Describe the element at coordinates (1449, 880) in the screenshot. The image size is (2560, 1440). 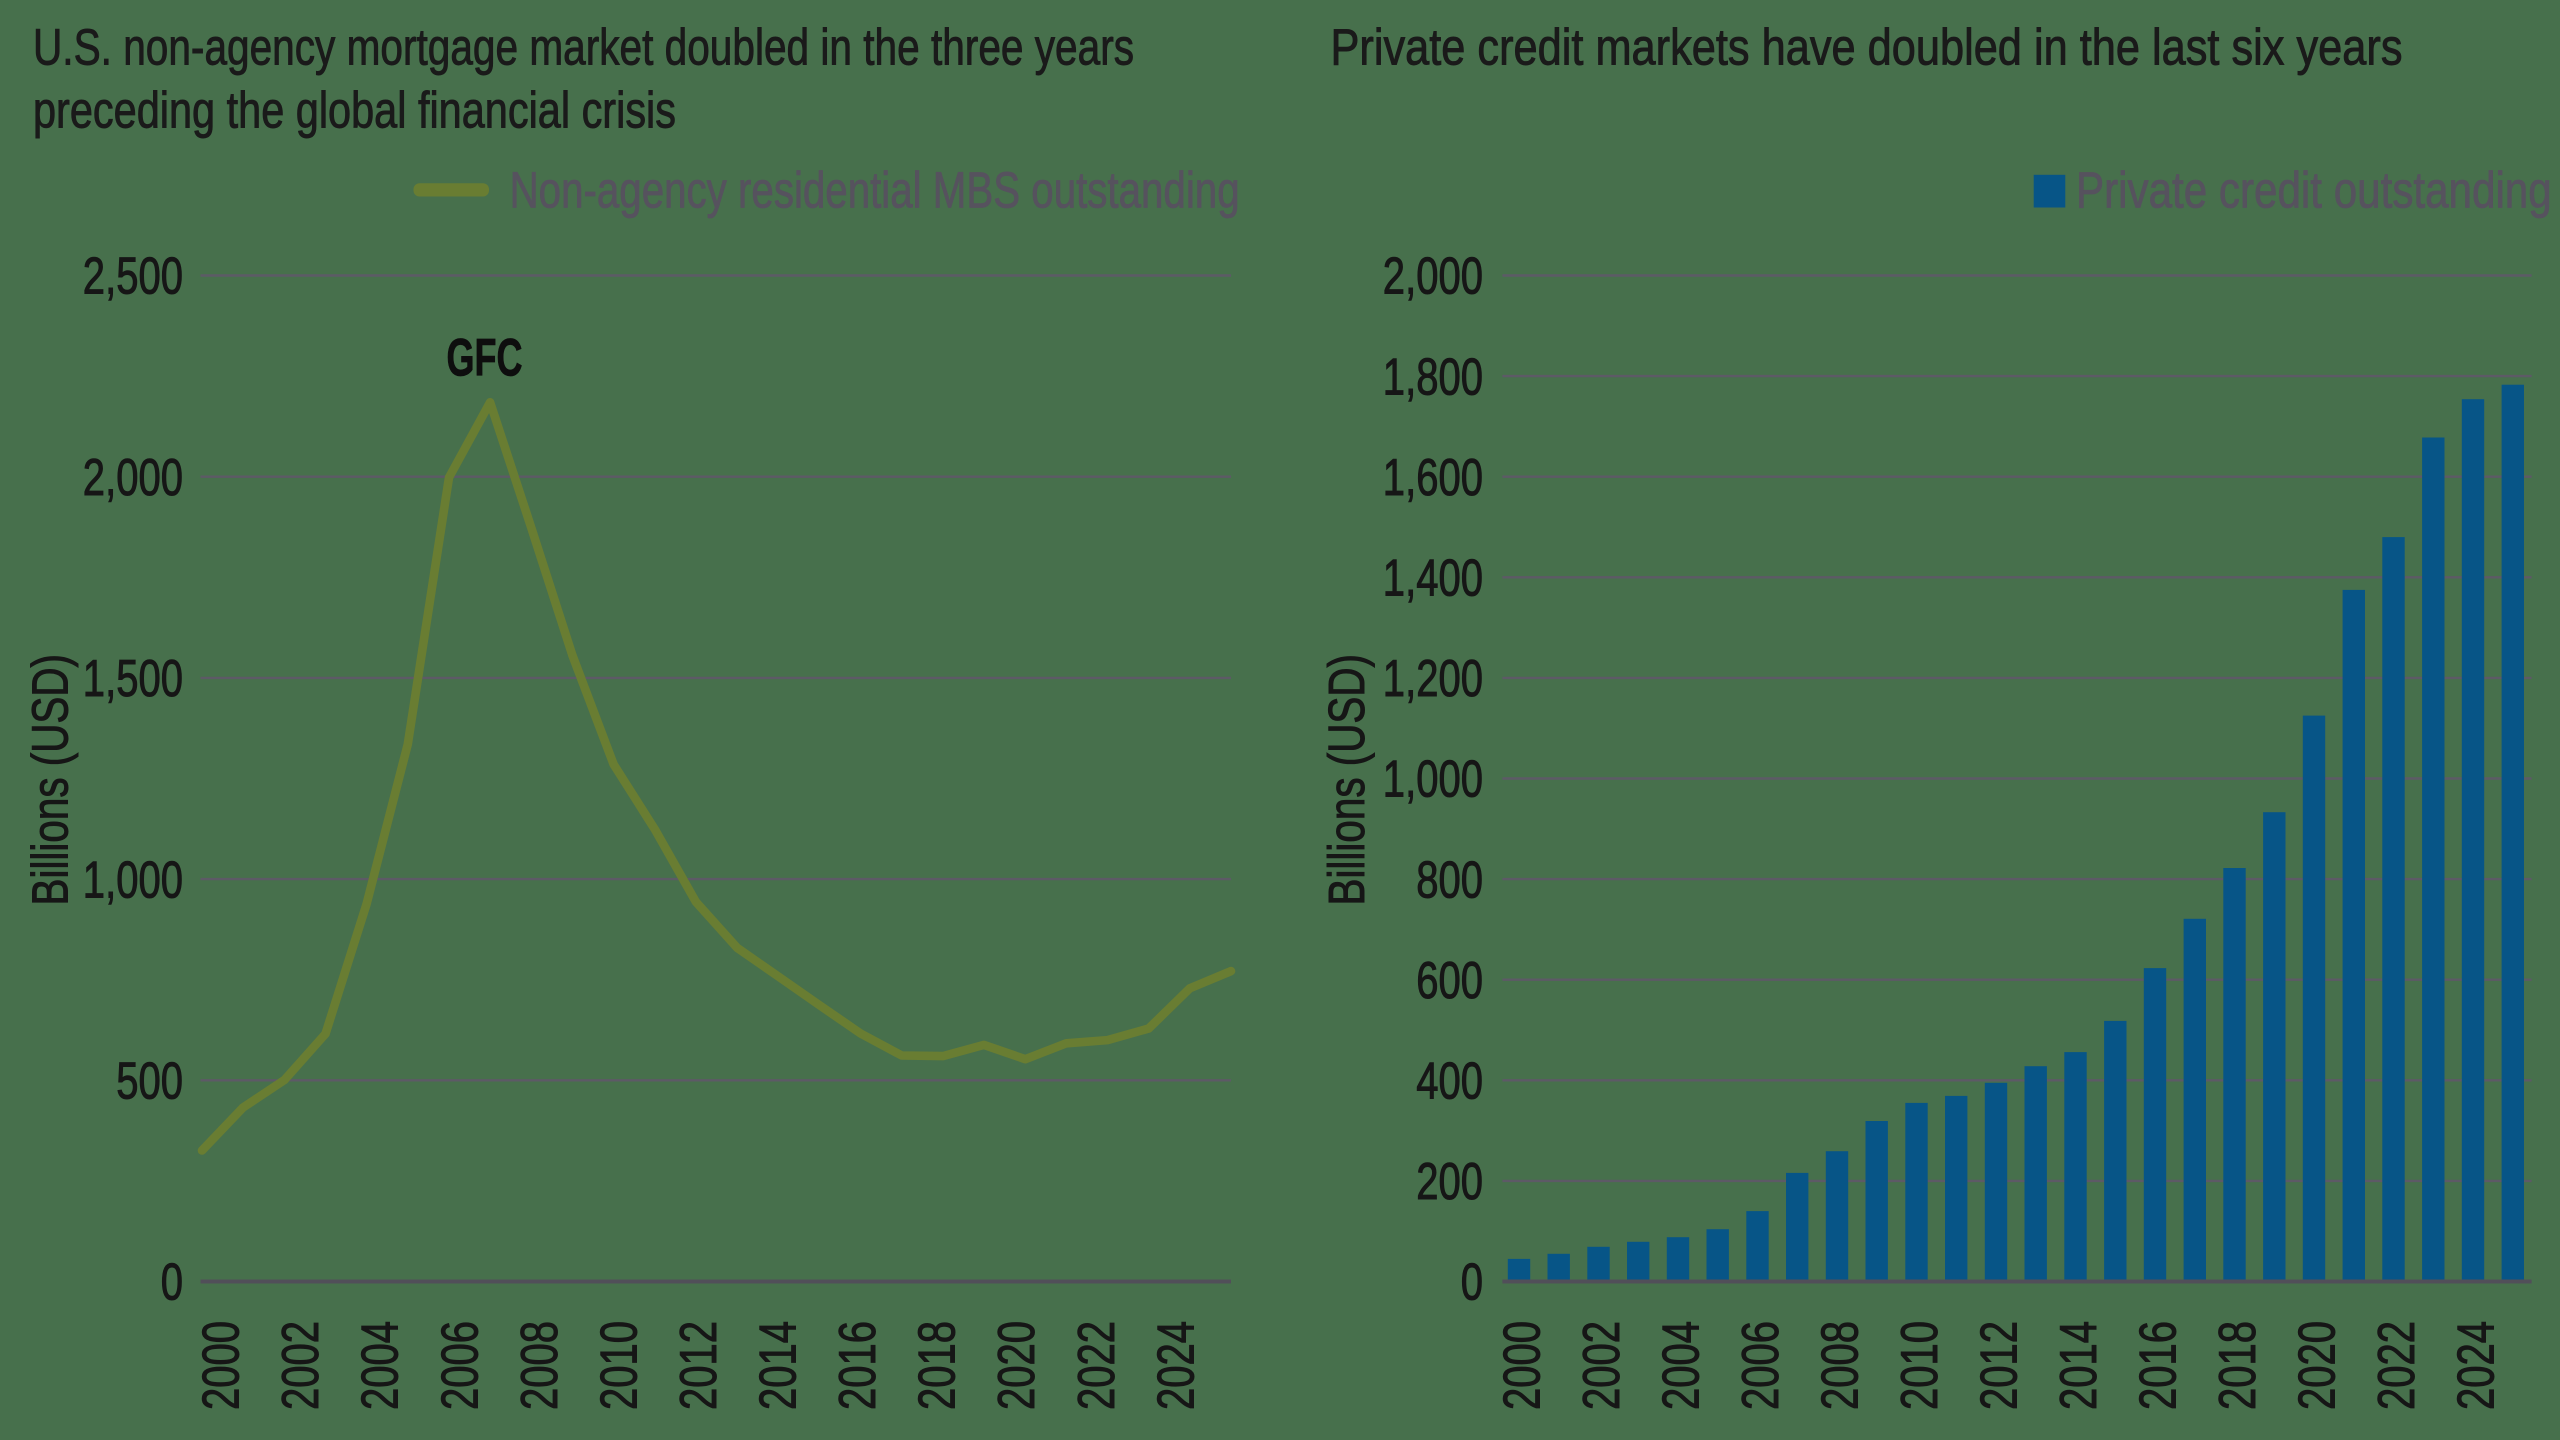
I see `svg-text: 800` at that location.